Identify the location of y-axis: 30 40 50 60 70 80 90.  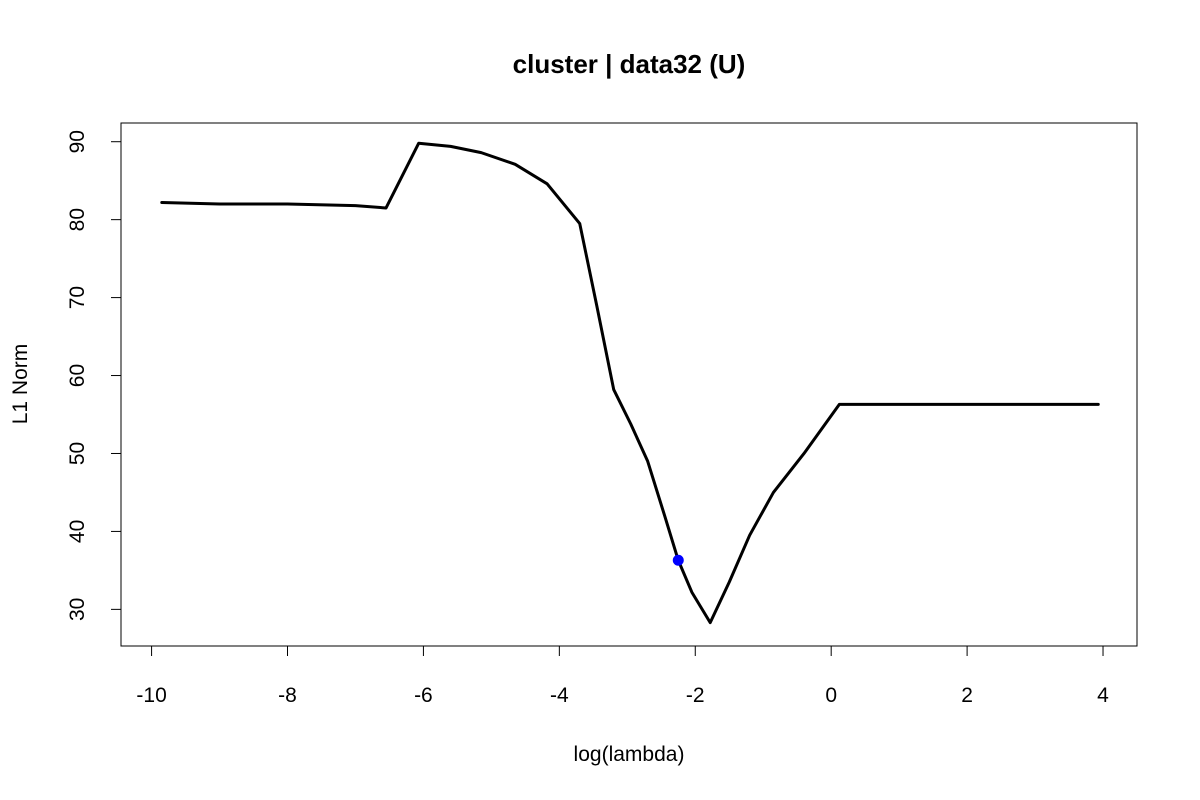
(94, 375).